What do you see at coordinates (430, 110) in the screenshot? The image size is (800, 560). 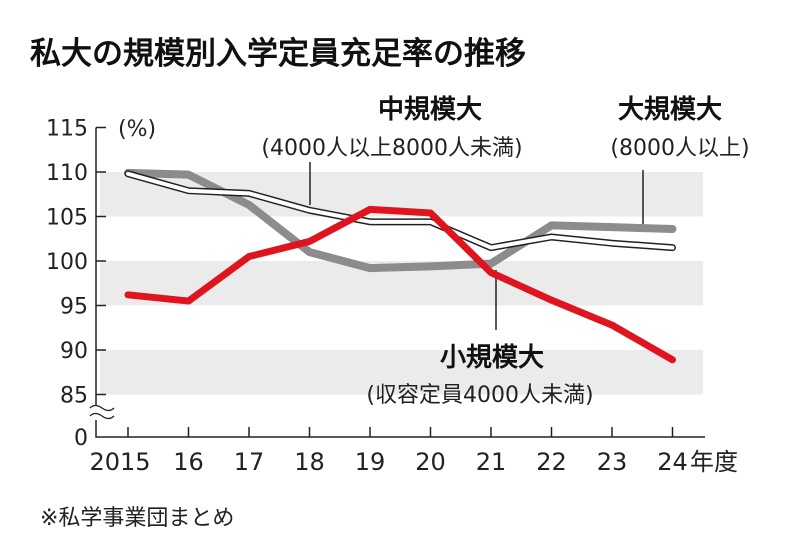 I see `label-medium: 中規模大` at bounding box center [430, 110].